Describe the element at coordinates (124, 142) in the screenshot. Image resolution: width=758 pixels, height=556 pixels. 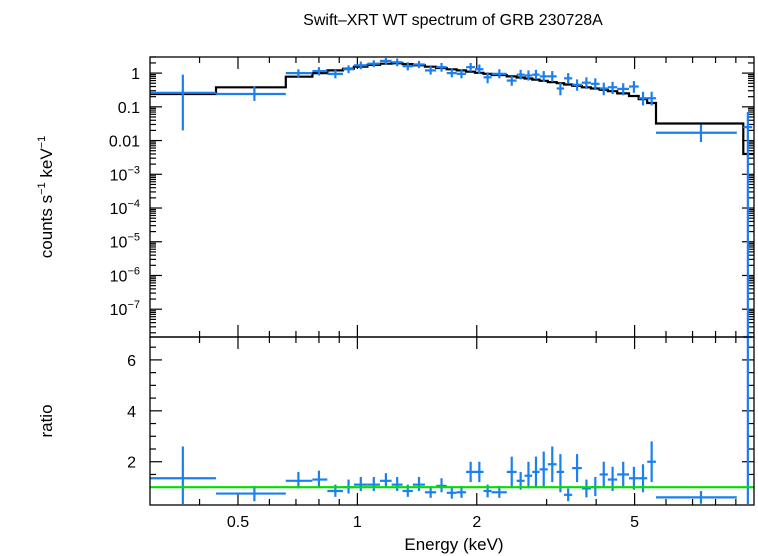
I see `y-tick-label: 0.01` at that location.